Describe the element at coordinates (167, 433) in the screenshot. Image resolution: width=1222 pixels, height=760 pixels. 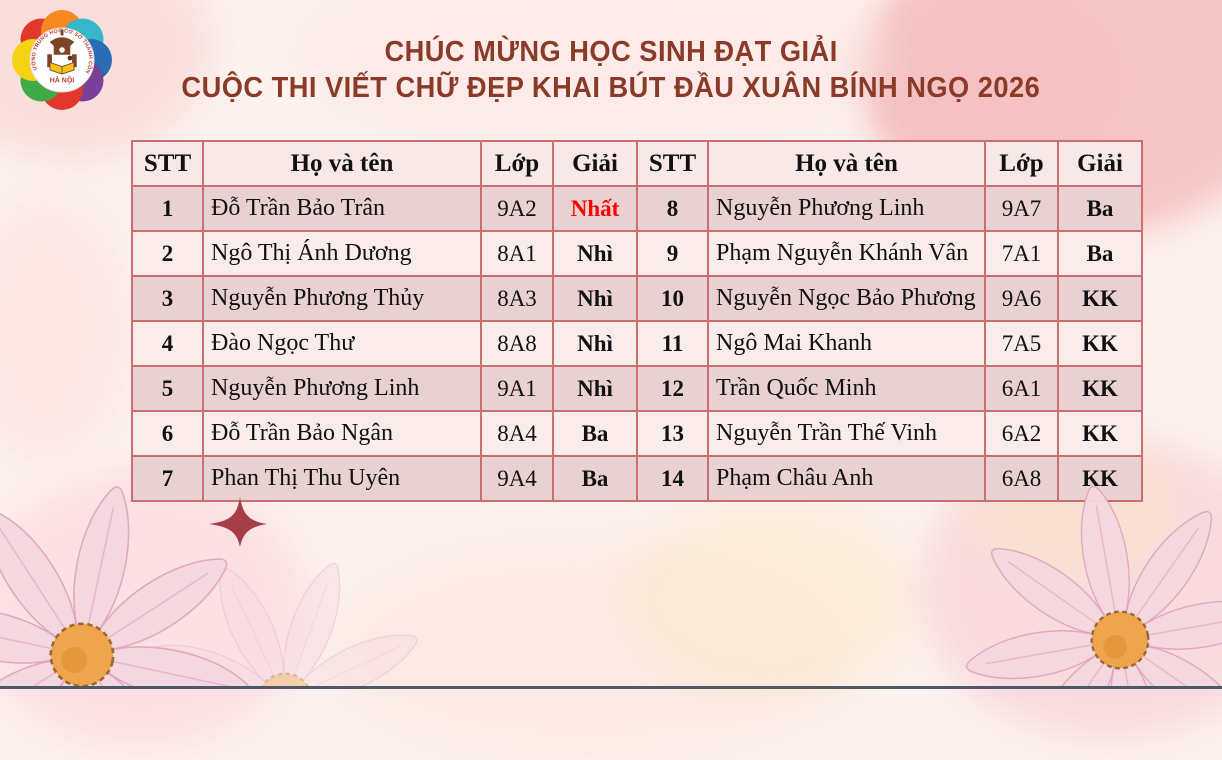
I see `cell-stt: 6` at that location.